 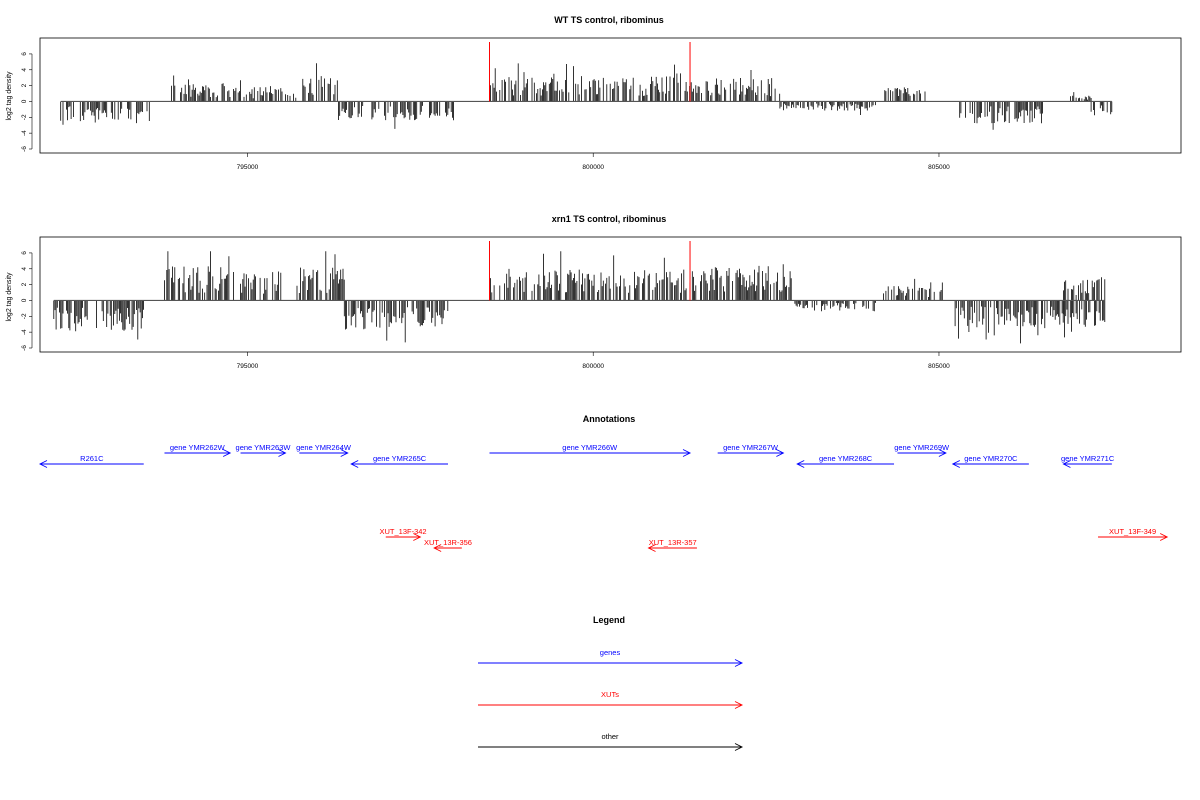 I want to click on wt-y-tick-label: 6, so click(x=24, y=54).